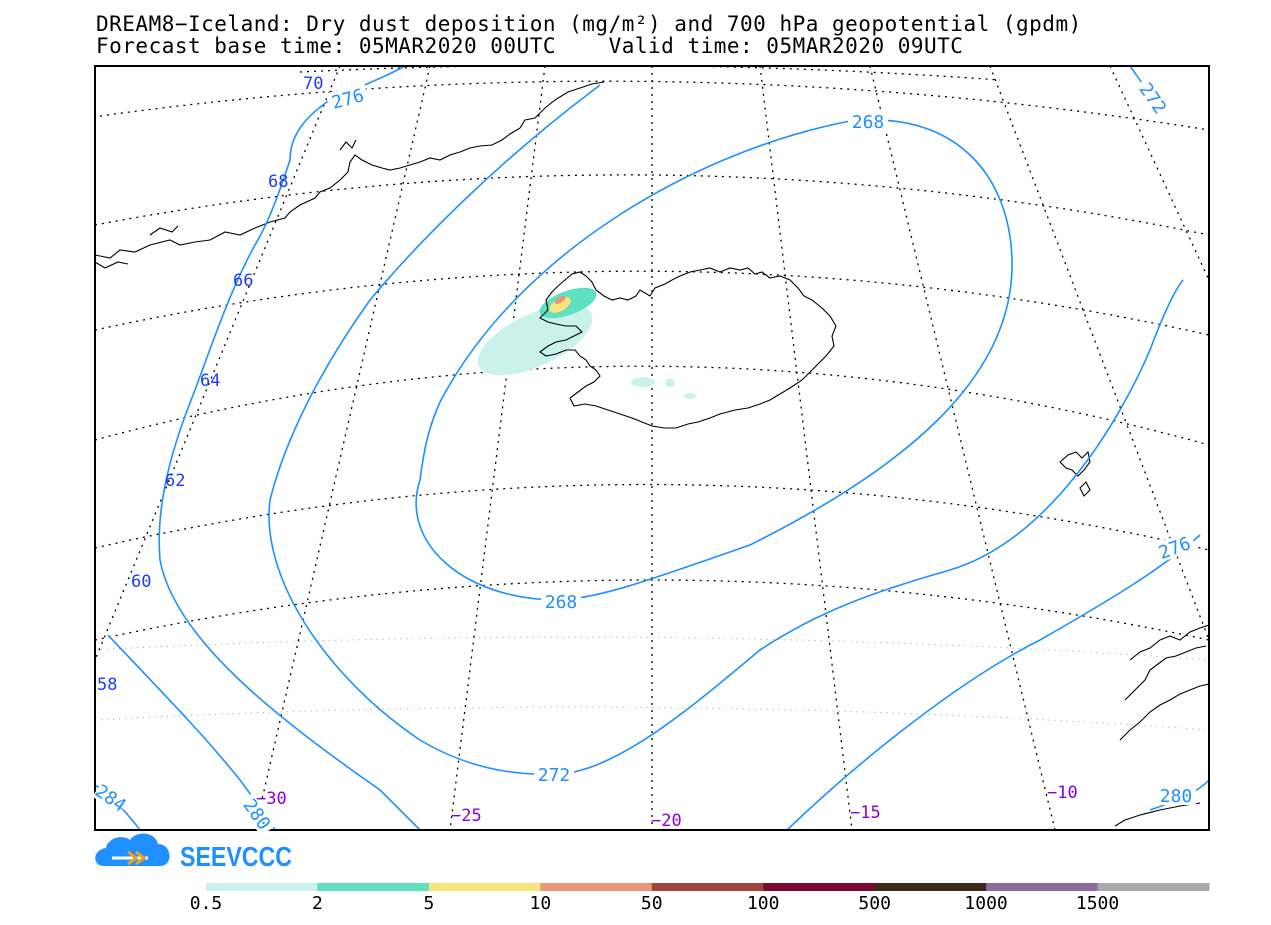 The image size is (1271, 925). Describe the element at coordinates (350, 170) in the screenshot. I see `greenland-coast` at that location.